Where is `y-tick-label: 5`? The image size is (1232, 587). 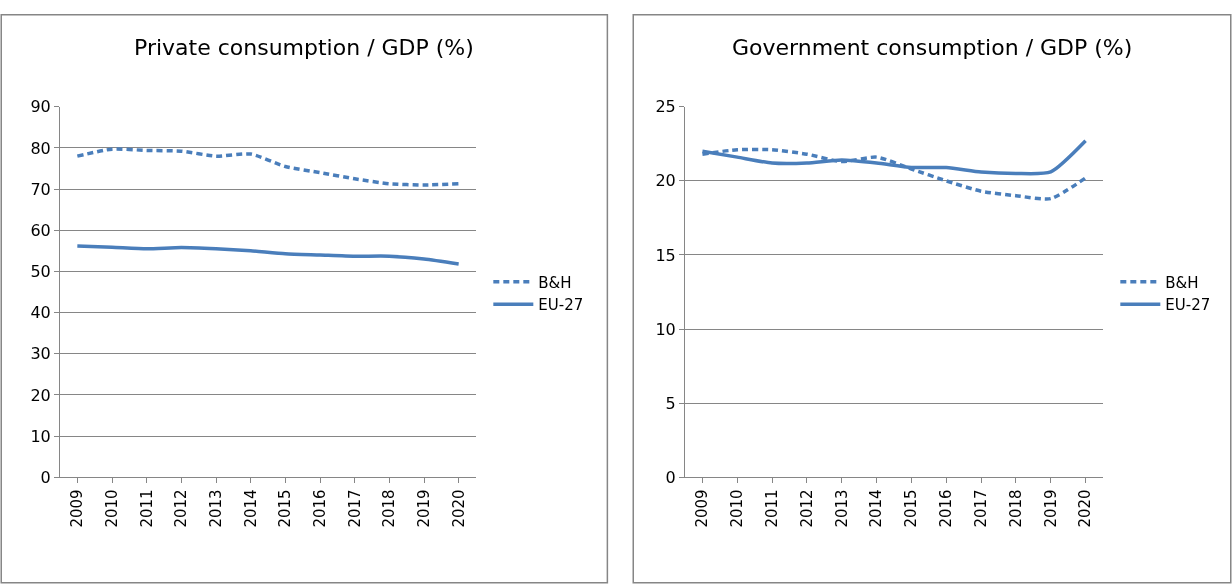
y-tick-label: 5 is located at coordinates (670, 403).